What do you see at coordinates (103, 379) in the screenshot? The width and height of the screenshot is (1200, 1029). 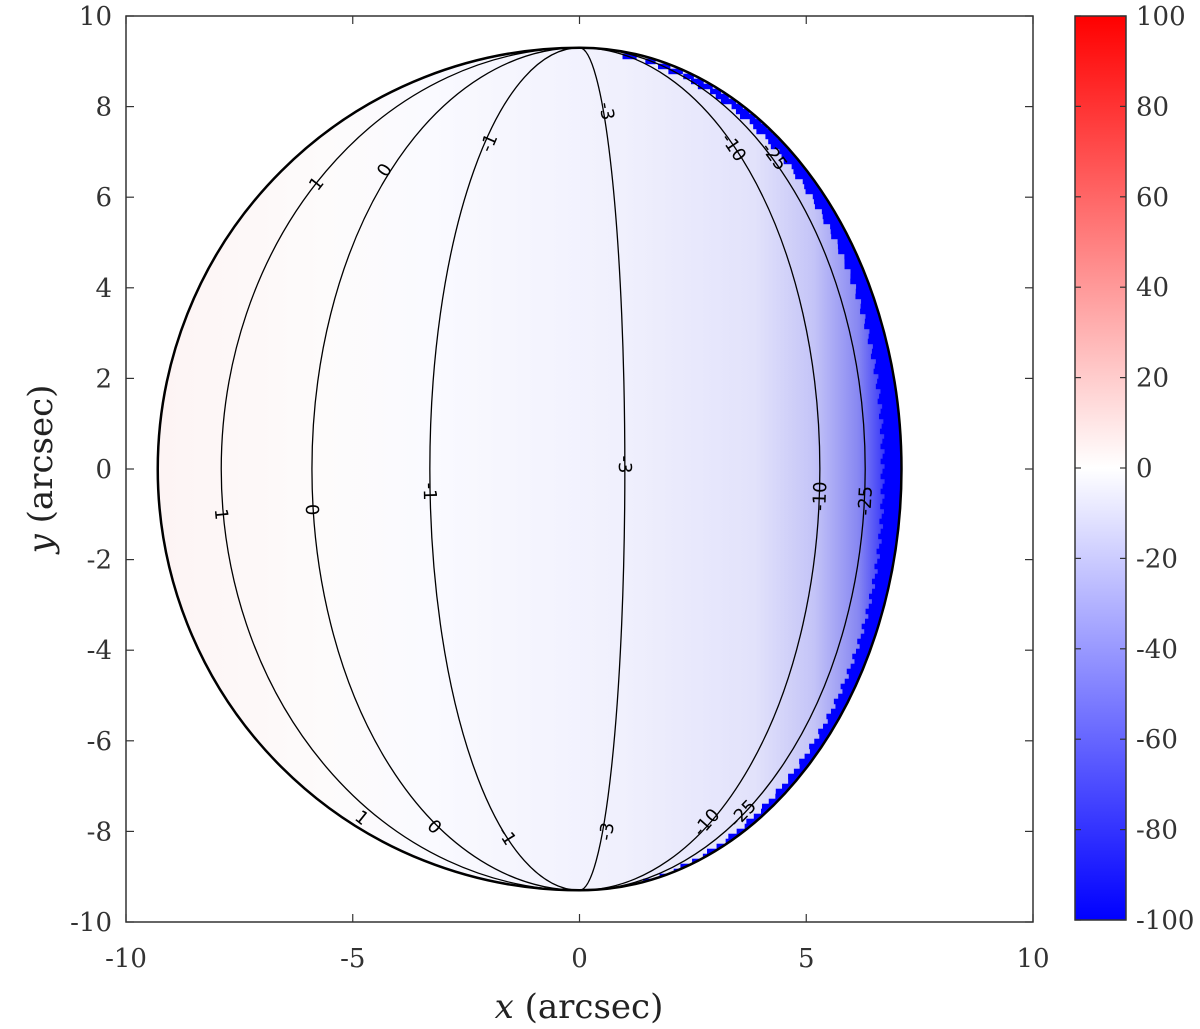 I see `y-tick-label: 2` at bounding box center [103, 379].